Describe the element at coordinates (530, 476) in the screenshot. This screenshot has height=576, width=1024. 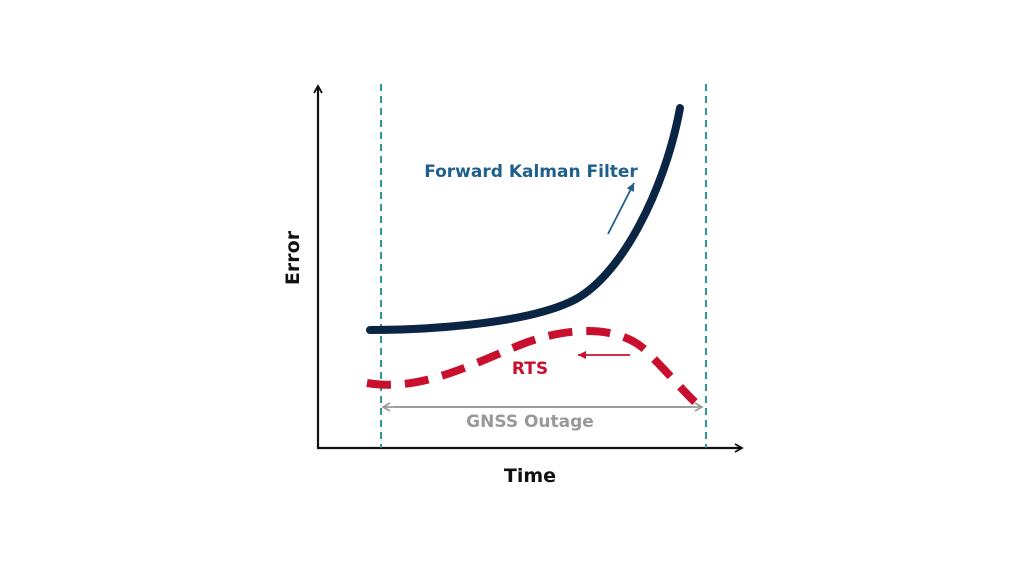
I see `x-axis-label: Time` at that location.